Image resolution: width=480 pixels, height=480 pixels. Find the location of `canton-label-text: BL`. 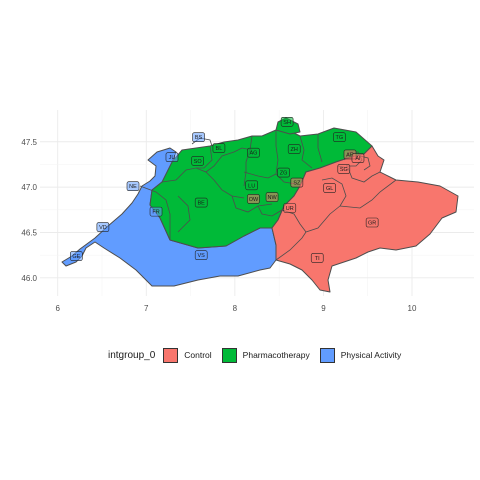

canton-label-text: BL is located at coordinates (219, 149).